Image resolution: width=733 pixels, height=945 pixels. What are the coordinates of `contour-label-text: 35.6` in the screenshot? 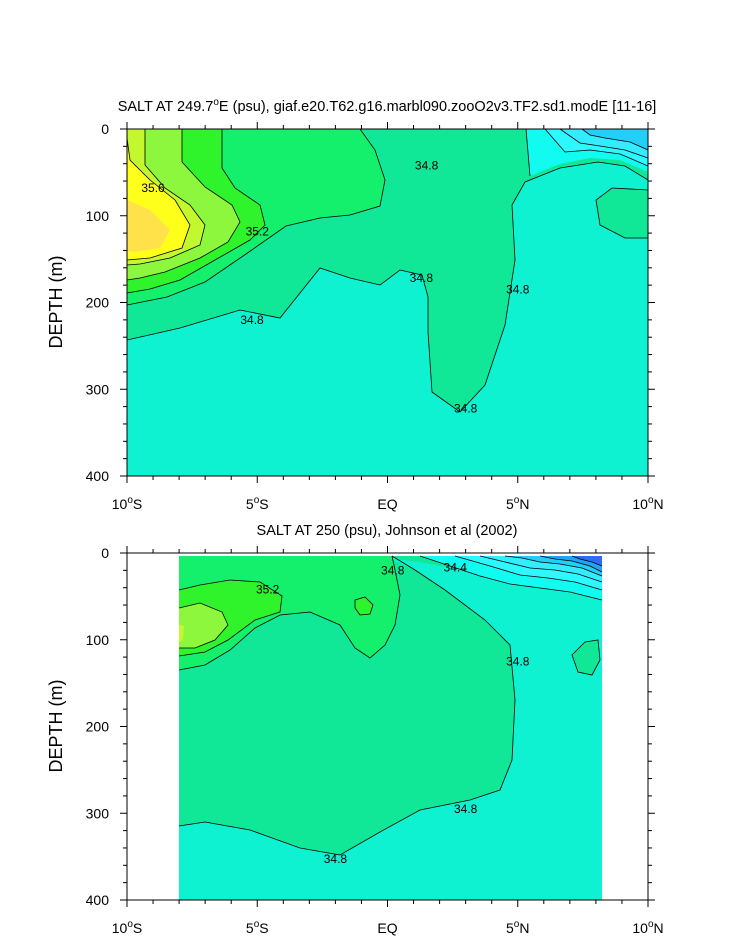 It's located at (153, 188).